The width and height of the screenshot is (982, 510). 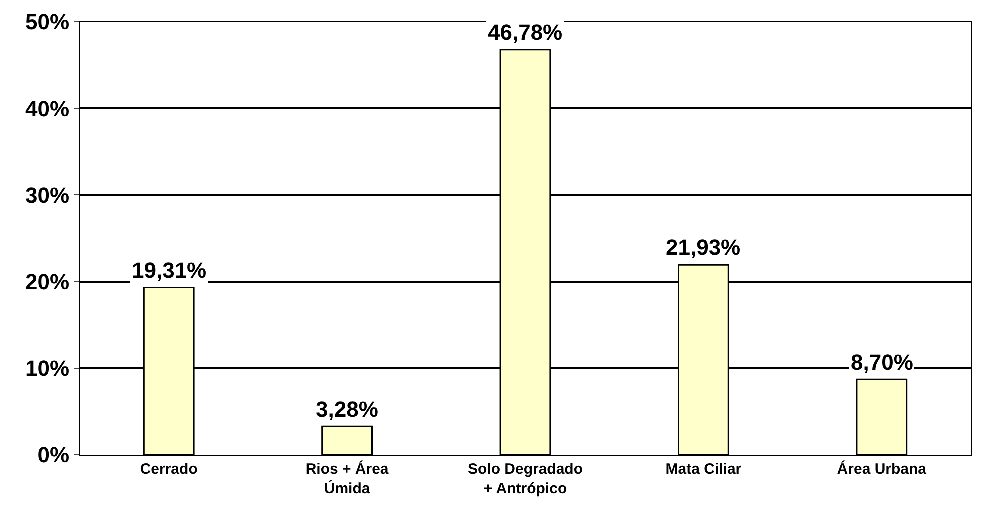 What do you see at coordinates (48, 282) in the screenshot?
I see `y-tick-label: 20%` at bounding box center [48, 282].